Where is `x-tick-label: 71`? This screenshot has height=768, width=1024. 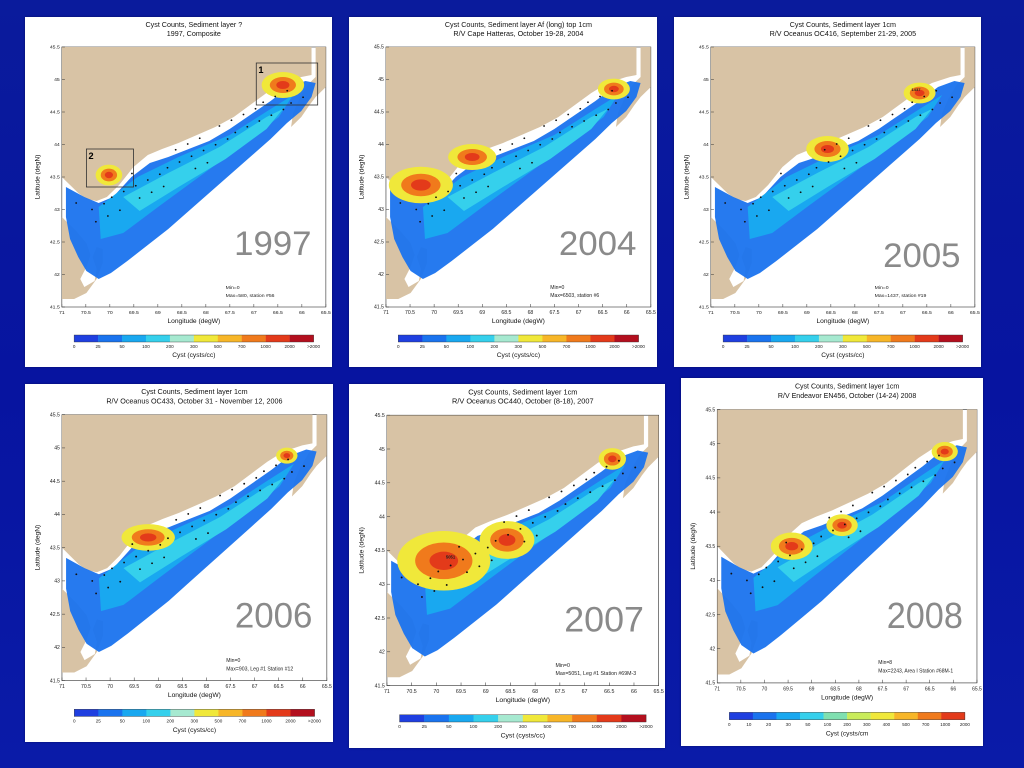 x-tick-label: 71 is located at coordinates (711, 313).